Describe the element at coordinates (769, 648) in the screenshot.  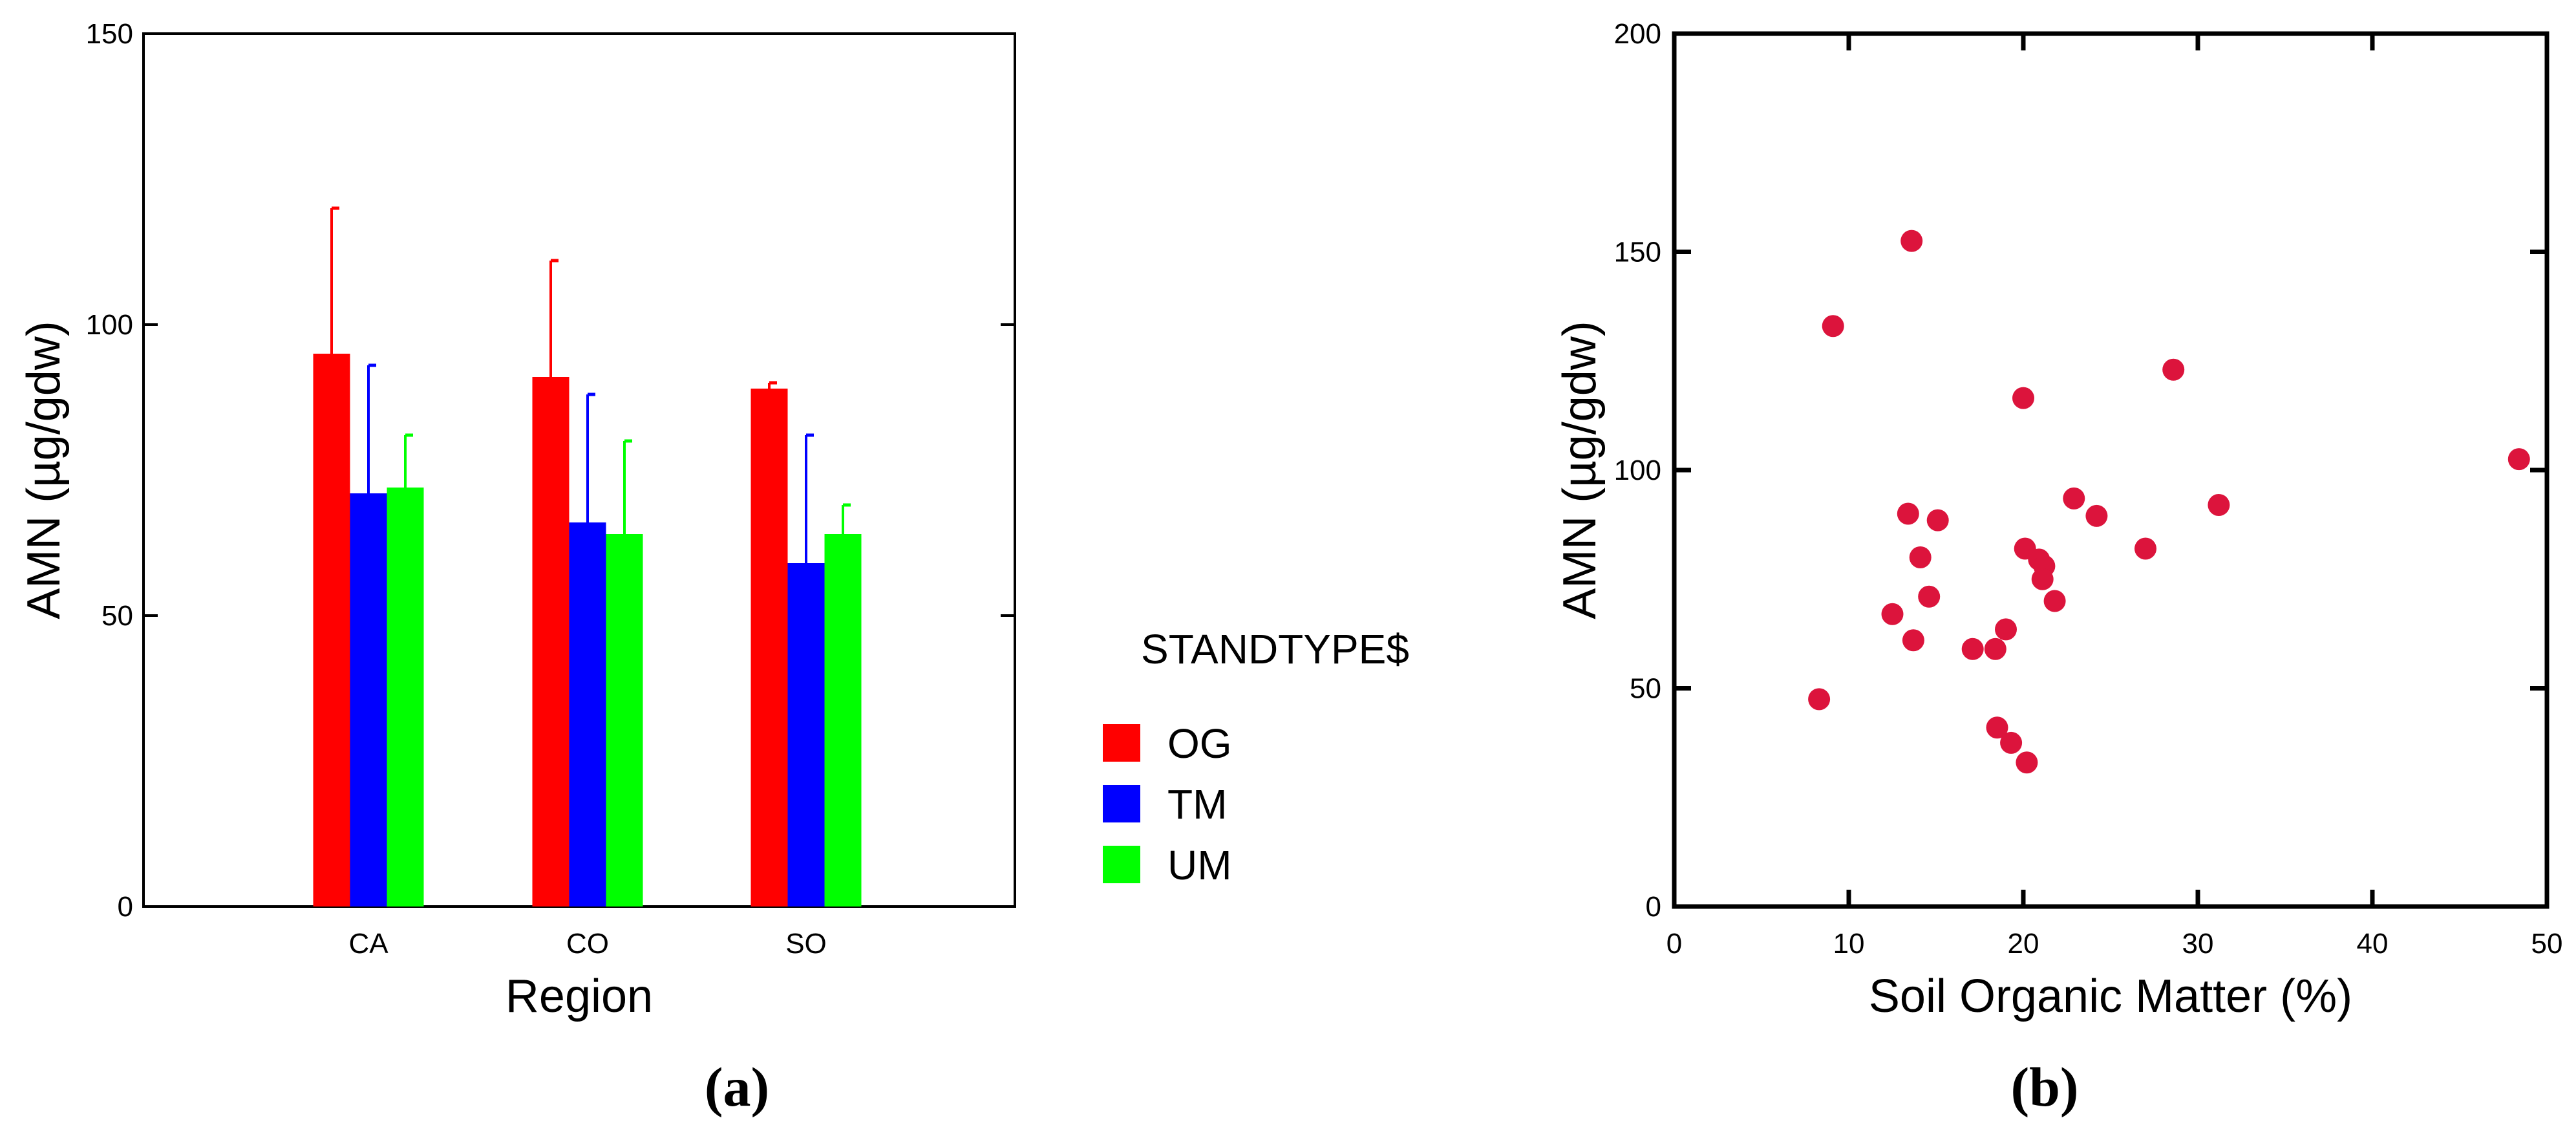
I see `bar-og-so` at that location.